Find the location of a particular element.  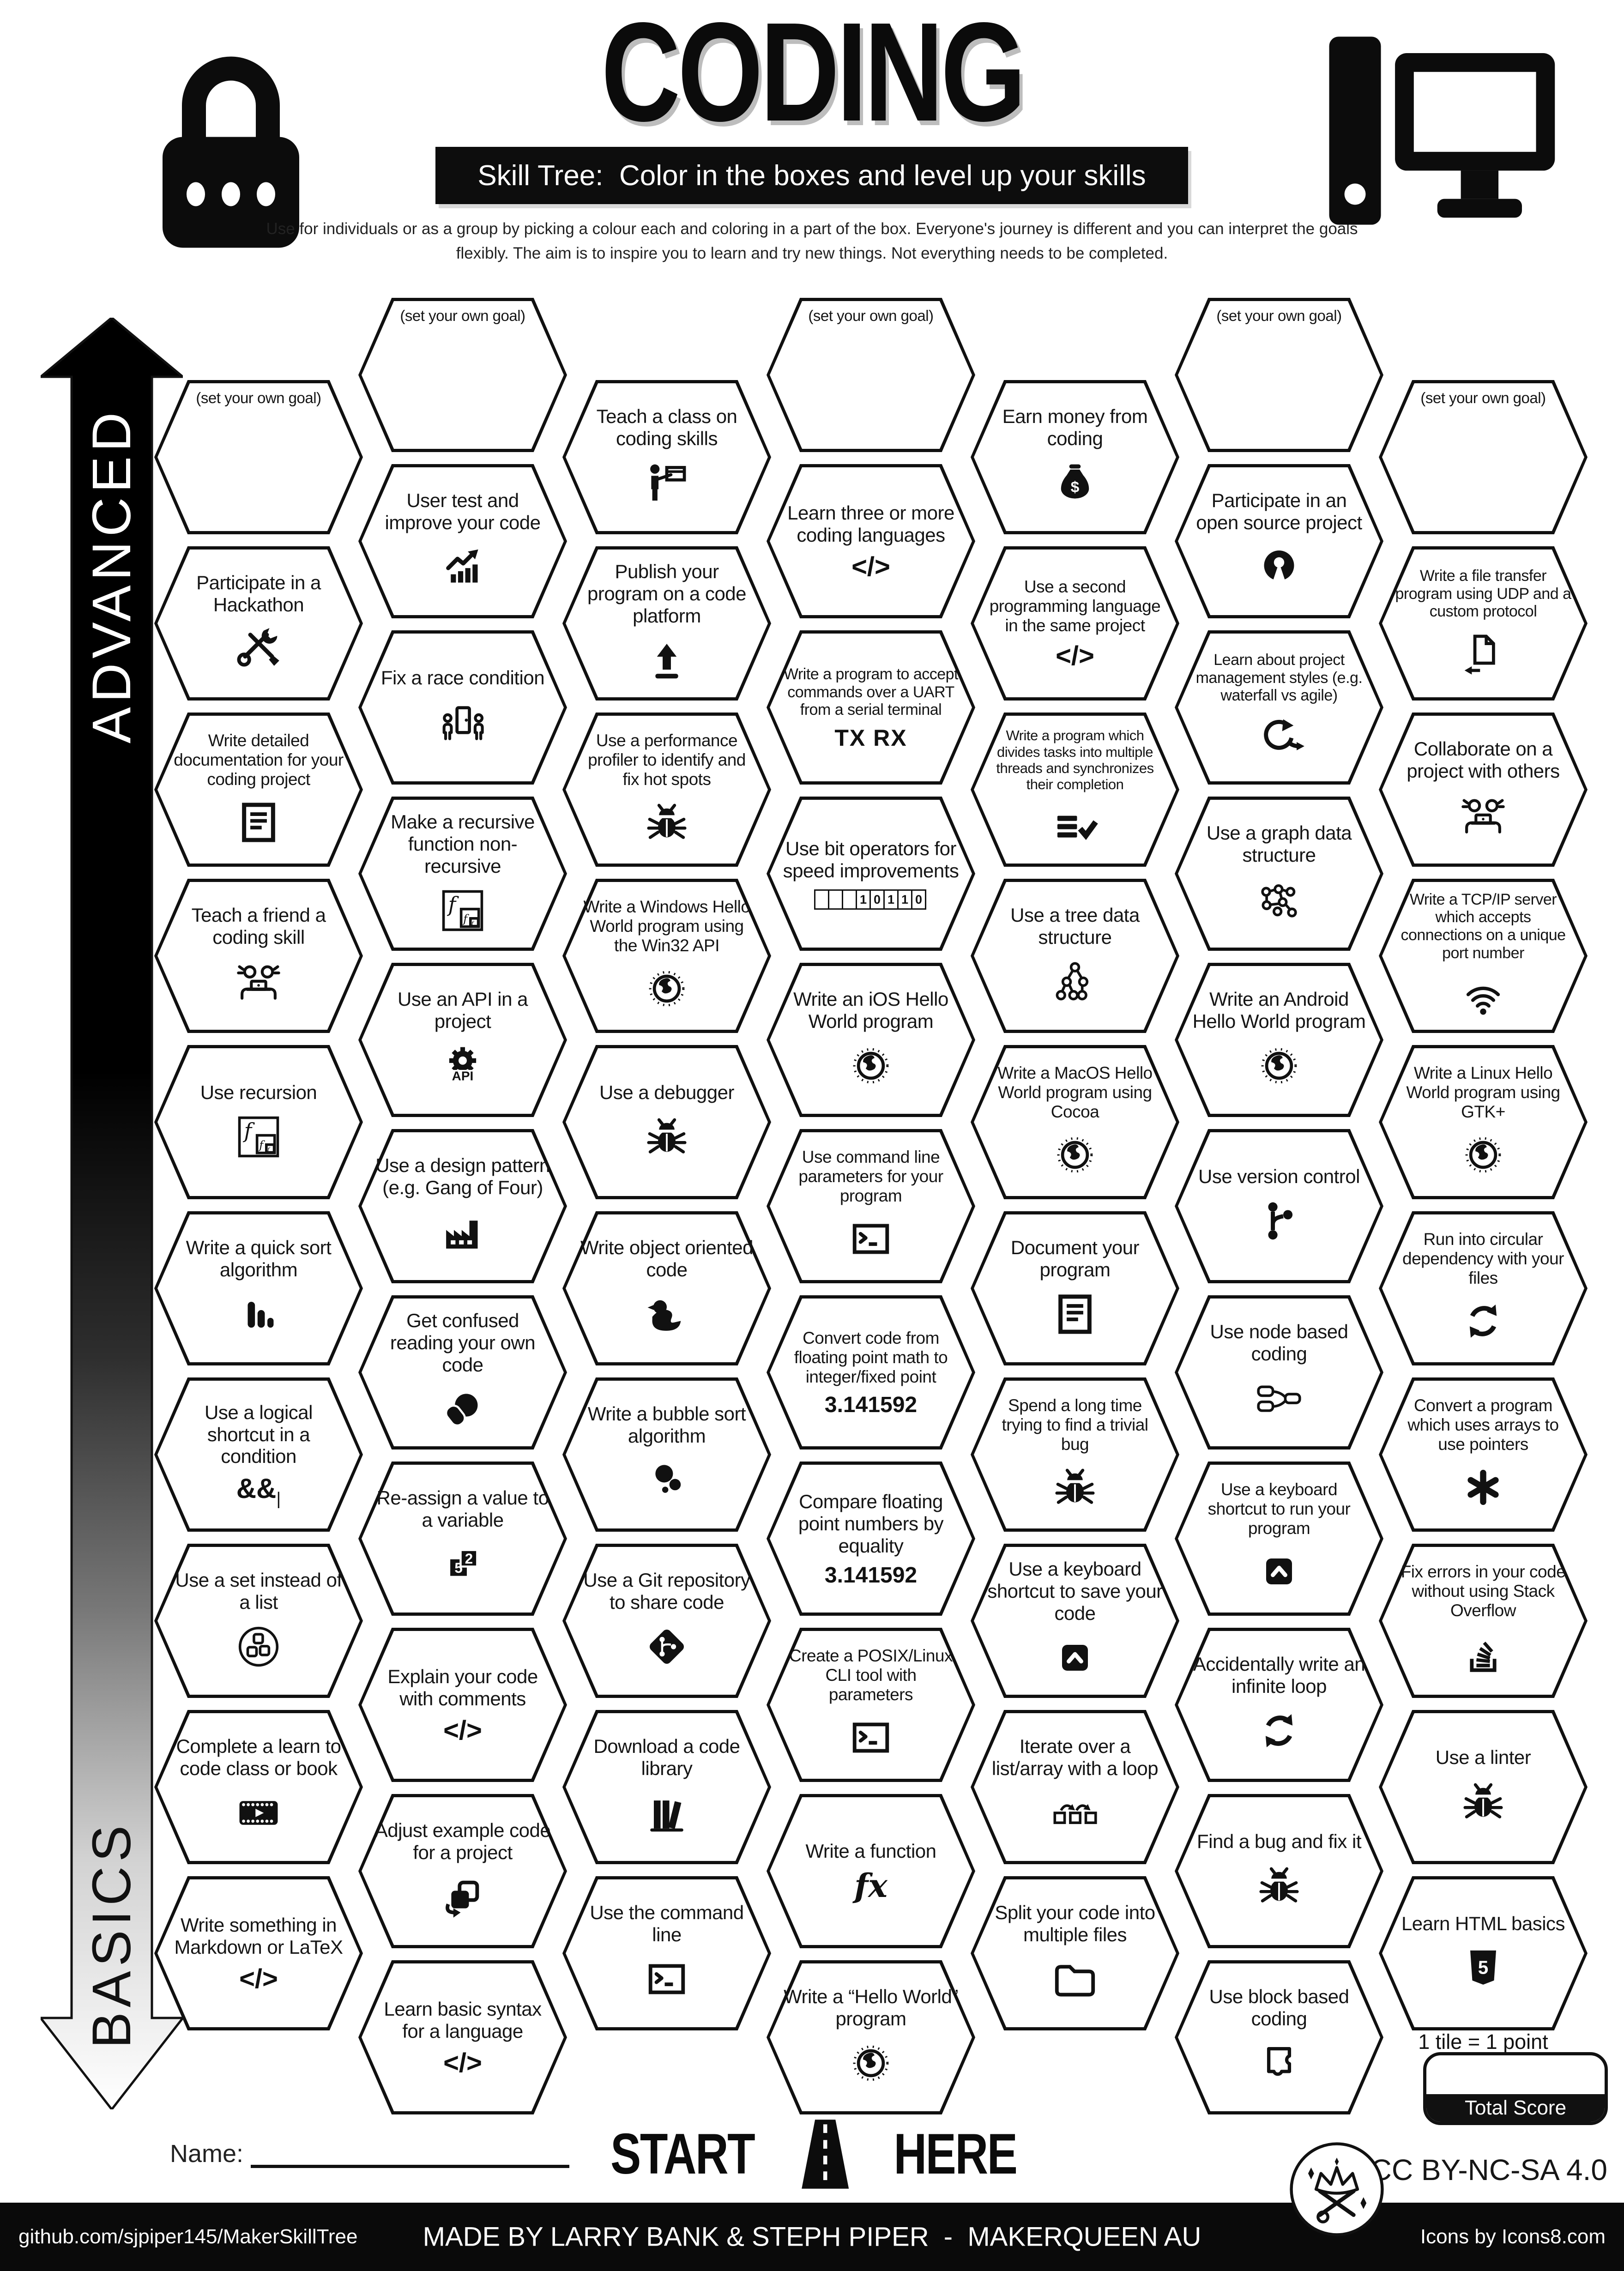

skill-hex: Accidentally write an infinite loop is located at coordinates (1279, 1705).